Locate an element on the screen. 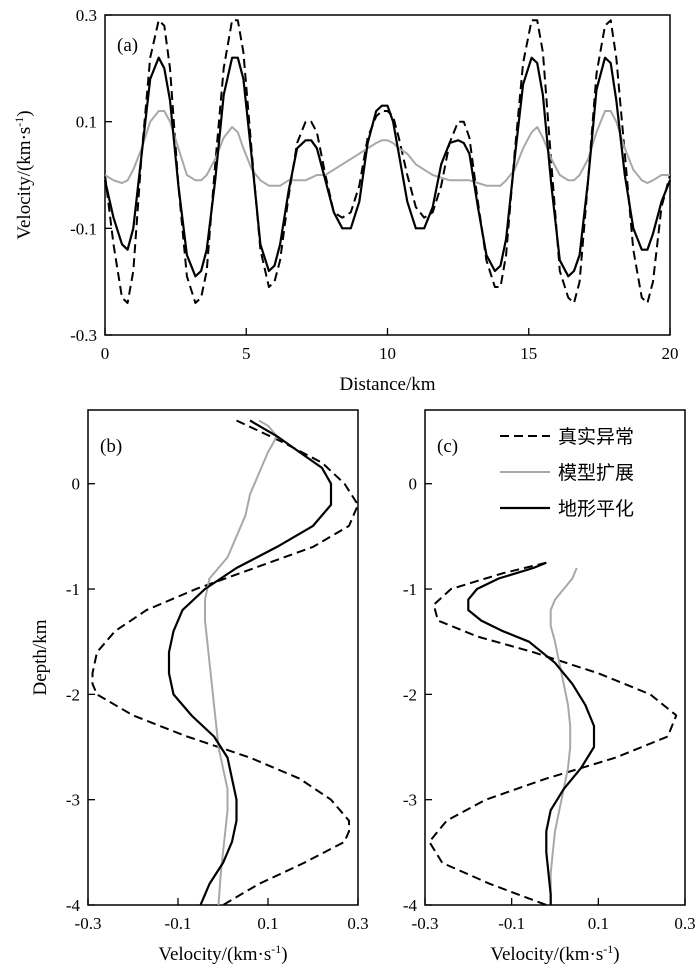 This screenshot has height=977, width=700. panel-b-x-tick-label: -0.1 is located at coordinates (178, 923).